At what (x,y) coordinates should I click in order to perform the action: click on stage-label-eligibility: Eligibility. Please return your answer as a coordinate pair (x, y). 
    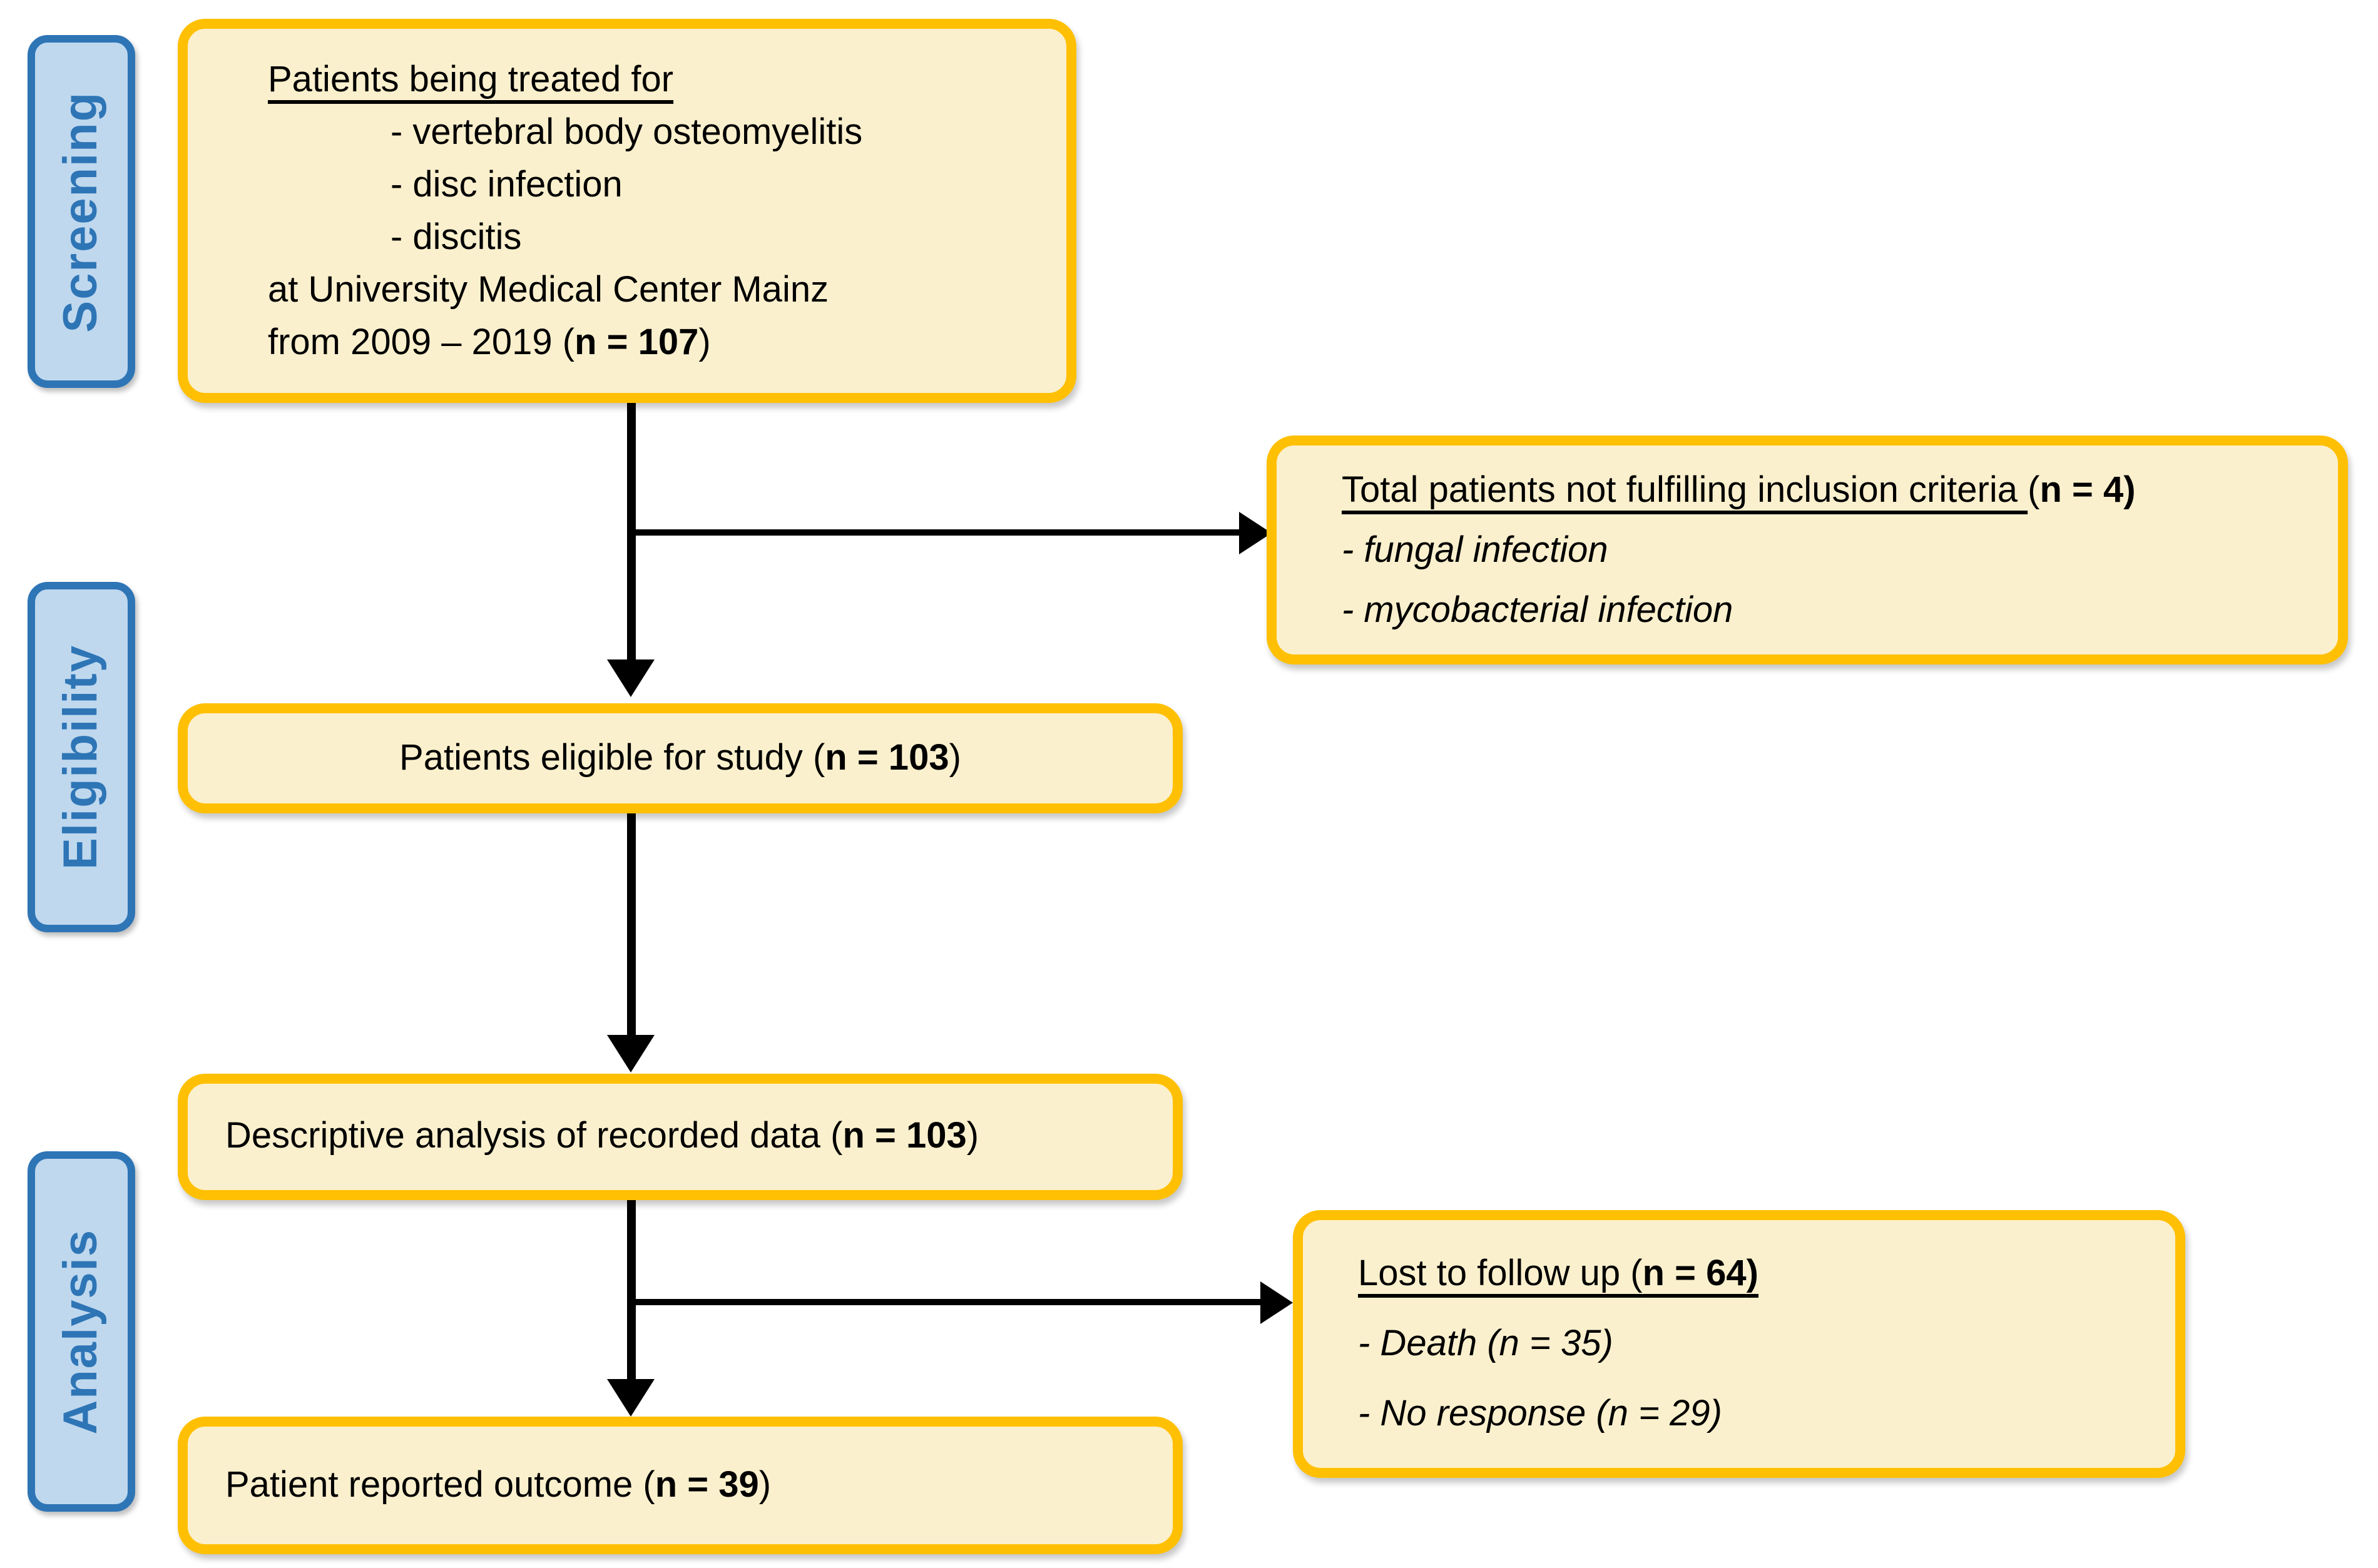
    Looking at the image, I should click on (81, 757).